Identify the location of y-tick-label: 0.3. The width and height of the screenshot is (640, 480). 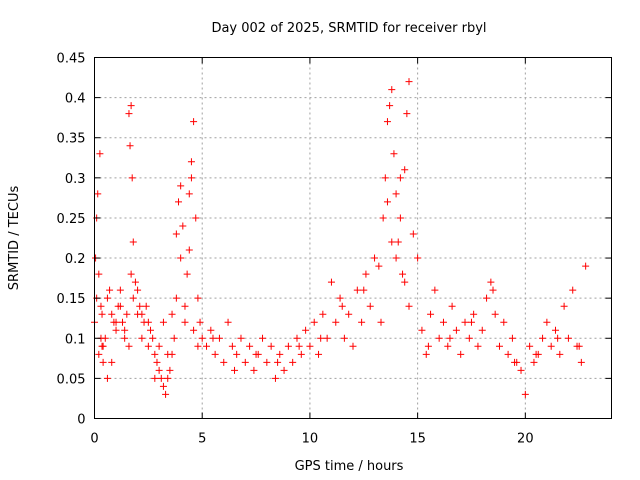
(75, 179).